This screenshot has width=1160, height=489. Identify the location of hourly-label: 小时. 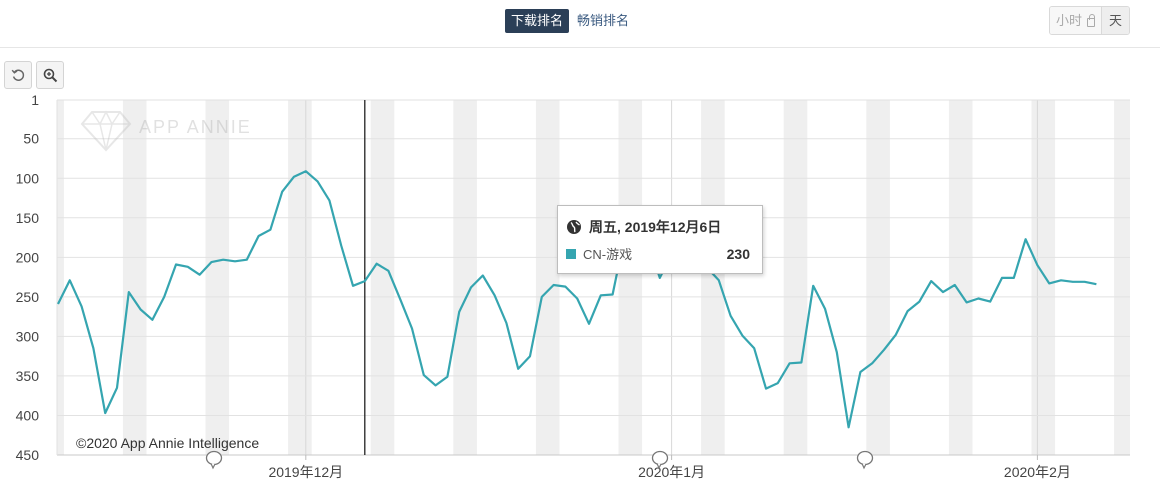
(1069, 20).